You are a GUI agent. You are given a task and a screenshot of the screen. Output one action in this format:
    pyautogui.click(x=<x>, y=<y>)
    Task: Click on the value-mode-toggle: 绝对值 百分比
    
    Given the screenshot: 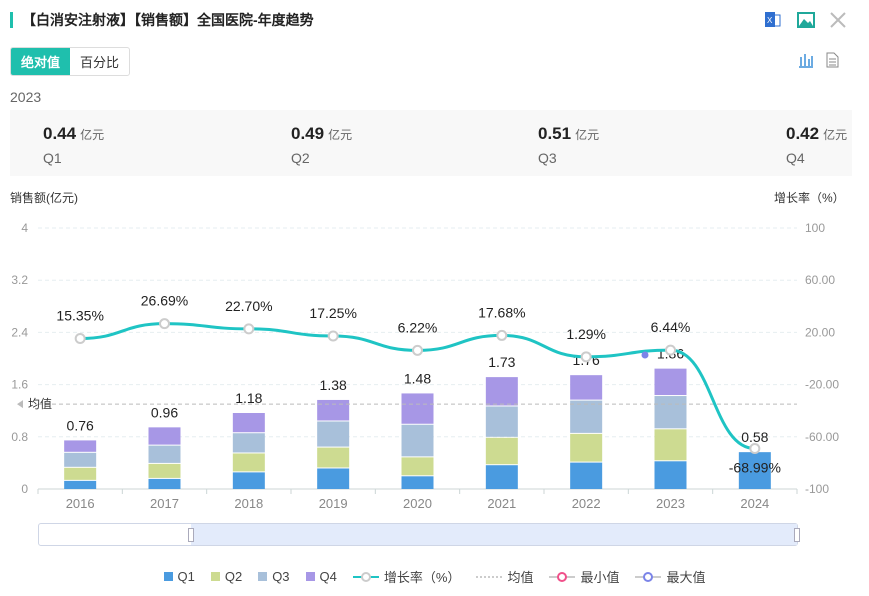 What is the action you would take?
    pyautogui.click(x=70, y=61)
    